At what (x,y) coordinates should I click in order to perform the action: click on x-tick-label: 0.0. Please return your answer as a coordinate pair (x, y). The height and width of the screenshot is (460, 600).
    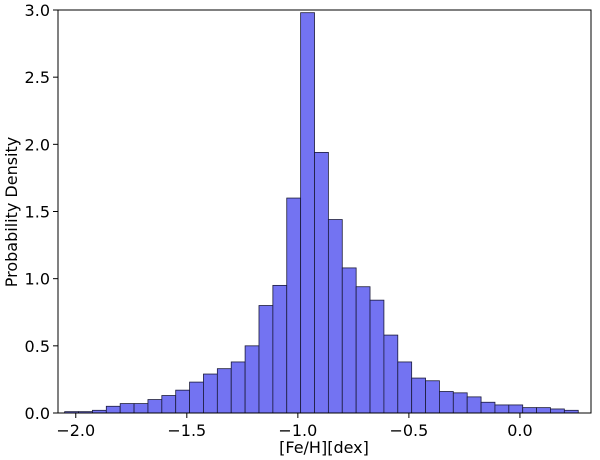
    Looking at the image, I should click on (519, 430).